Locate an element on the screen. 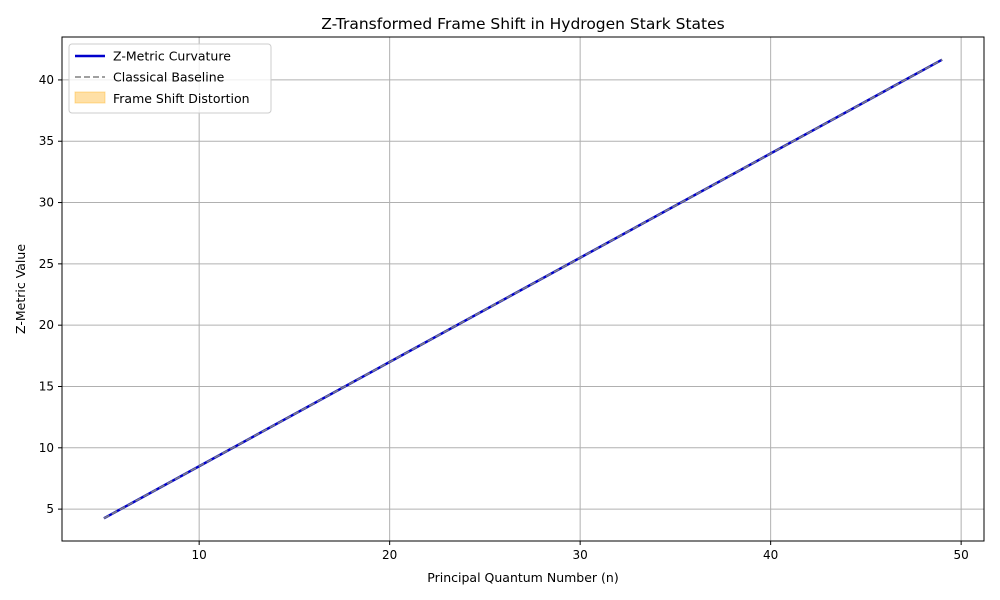  x-axis-label: Principal Quantum Number (n) is located at coordinates (522, 577).